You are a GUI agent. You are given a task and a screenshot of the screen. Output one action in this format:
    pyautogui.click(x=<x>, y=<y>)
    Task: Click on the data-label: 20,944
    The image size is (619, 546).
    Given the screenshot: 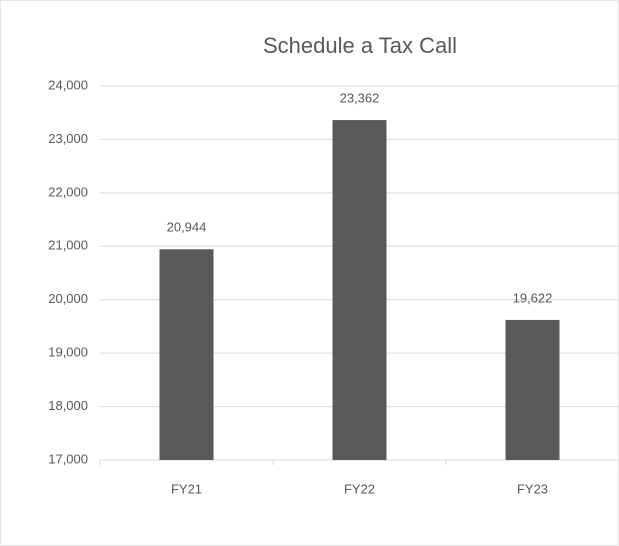 What is the action you would take?
    pyautogui.click(x=187, y=227)
    